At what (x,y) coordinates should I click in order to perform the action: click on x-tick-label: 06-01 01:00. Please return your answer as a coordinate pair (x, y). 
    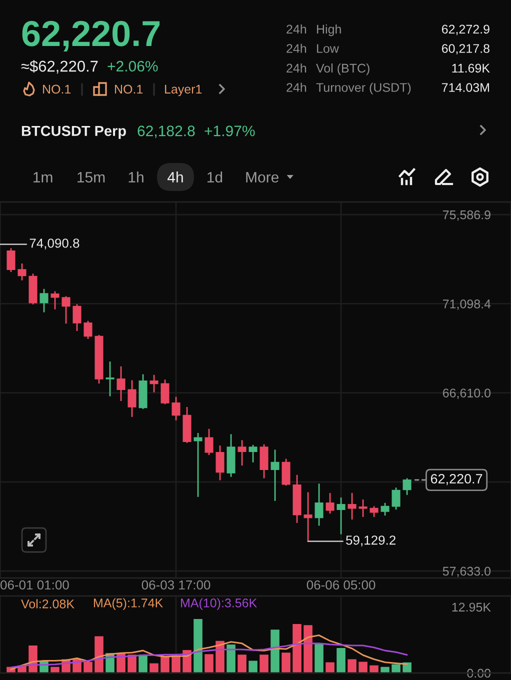
    Looking at the image, I should click on (34, 585).